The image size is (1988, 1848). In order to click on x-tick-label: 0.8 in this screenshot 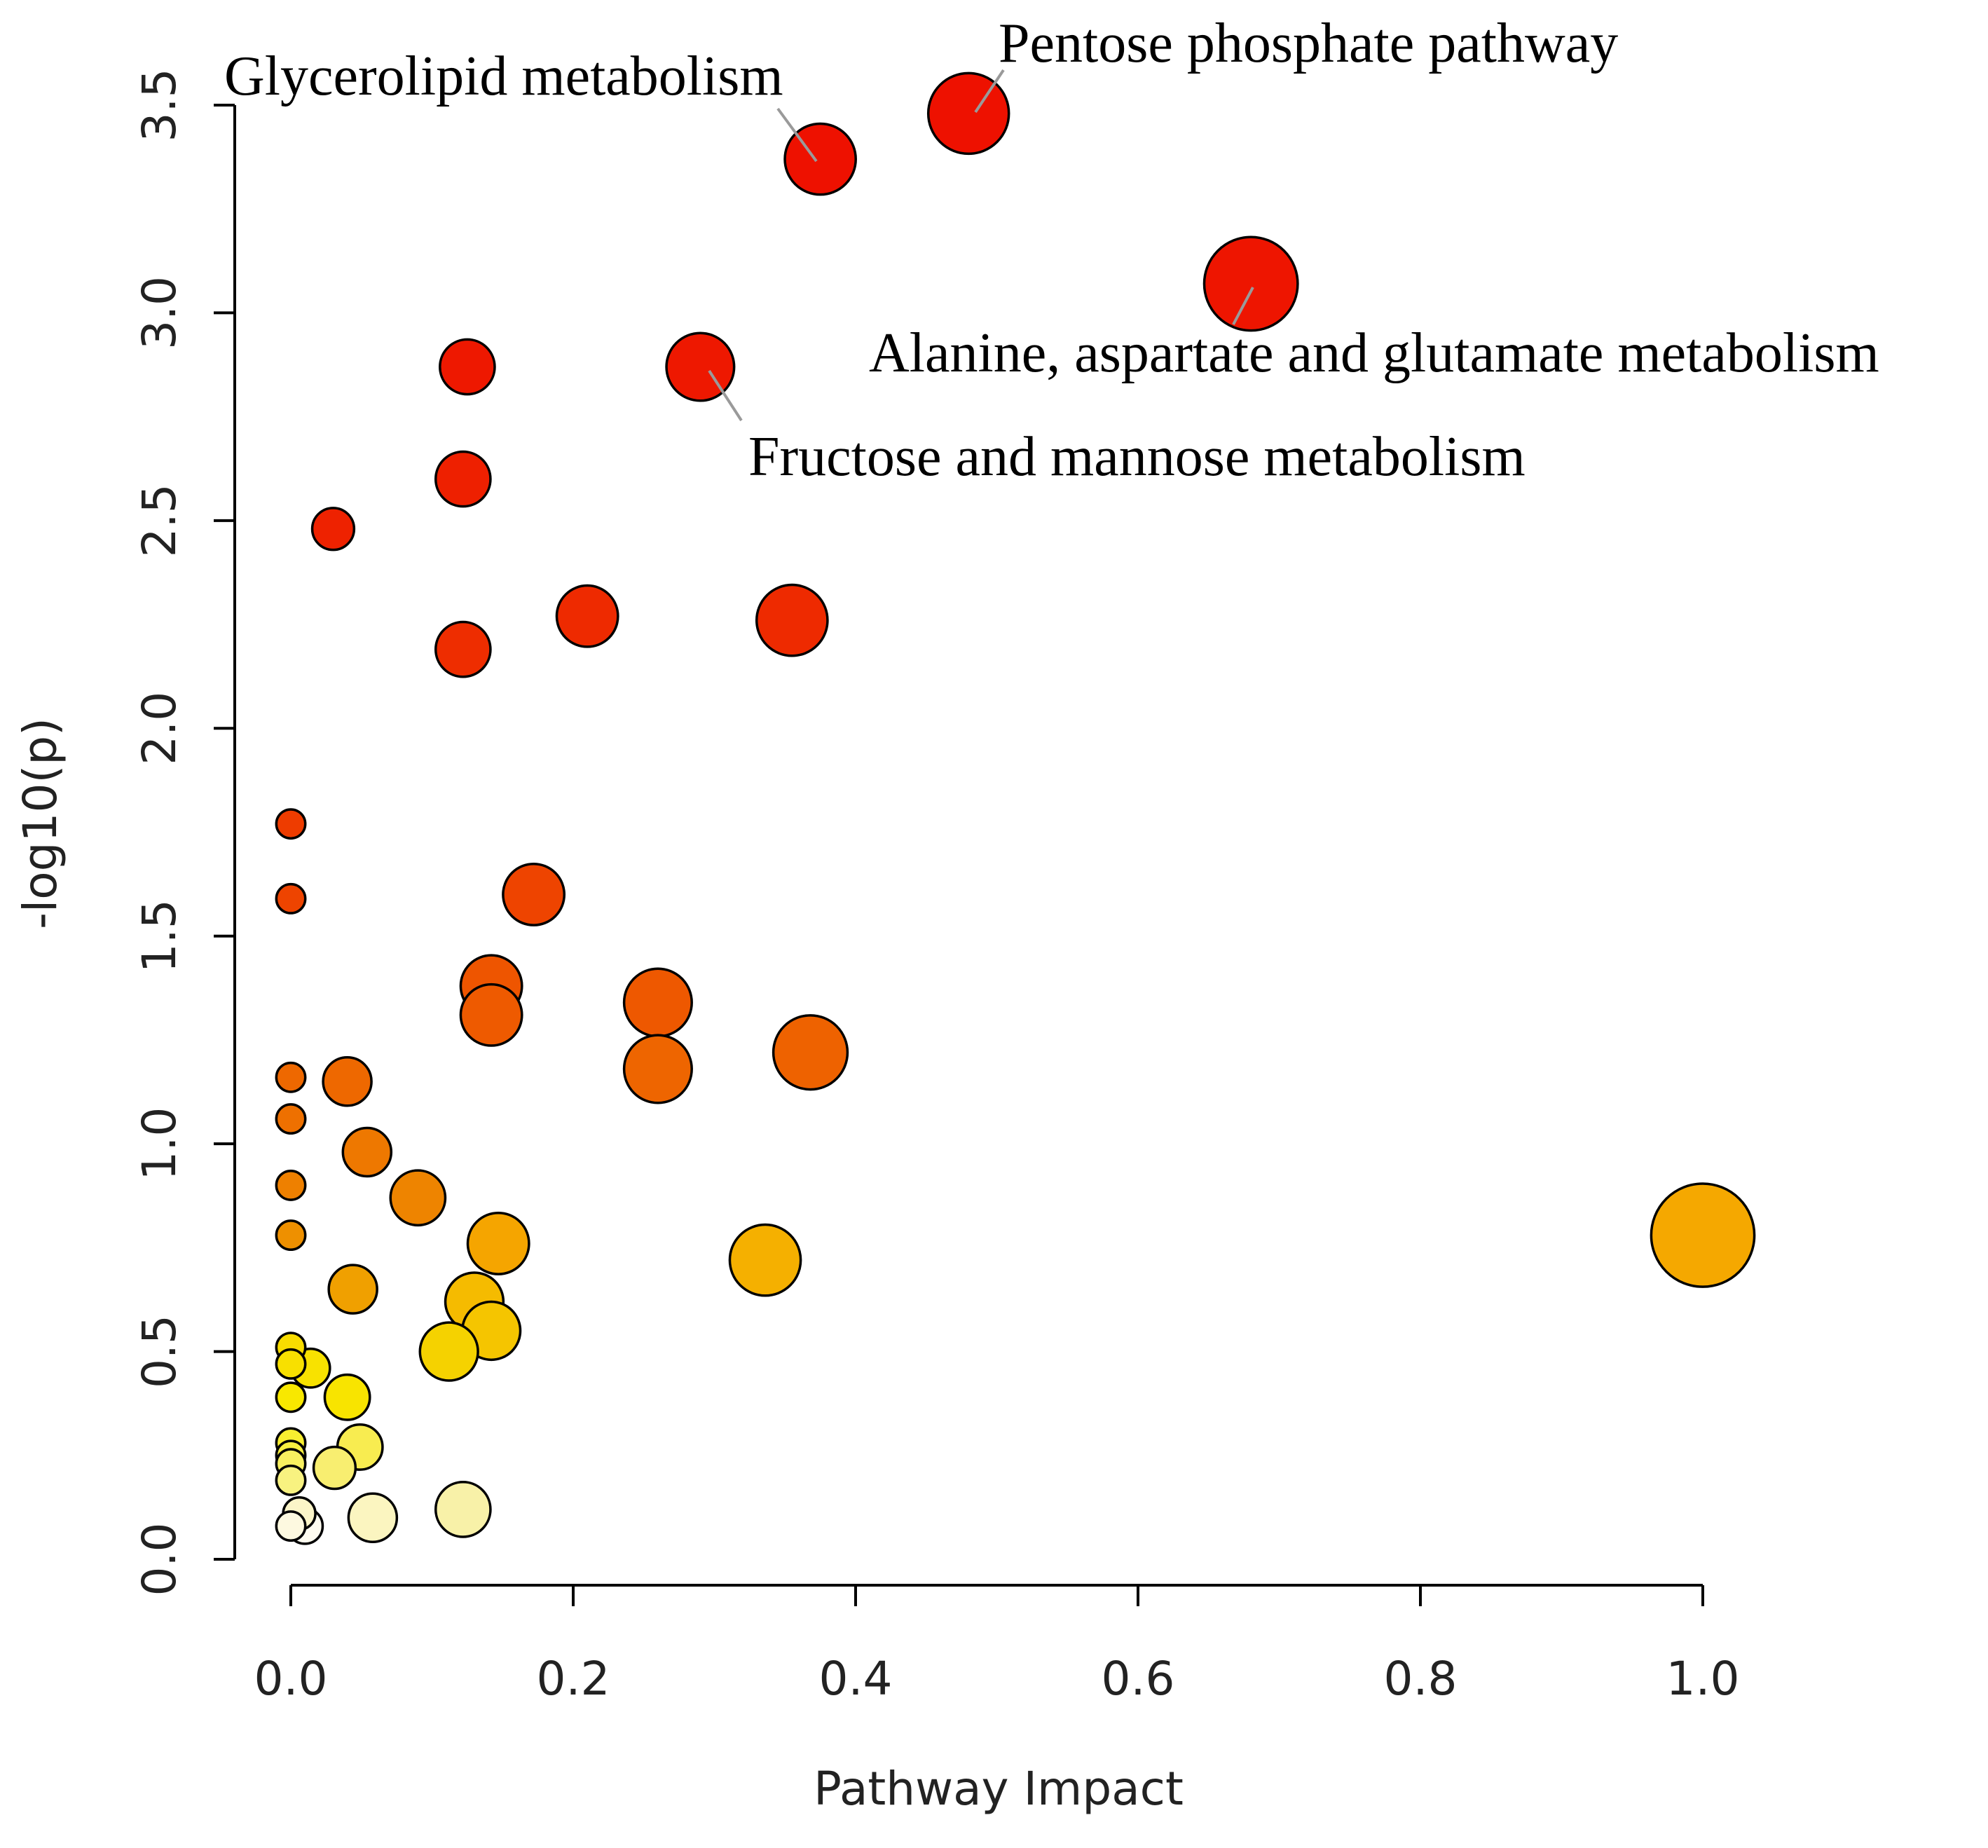, I will do `click(1421, 1679)`.